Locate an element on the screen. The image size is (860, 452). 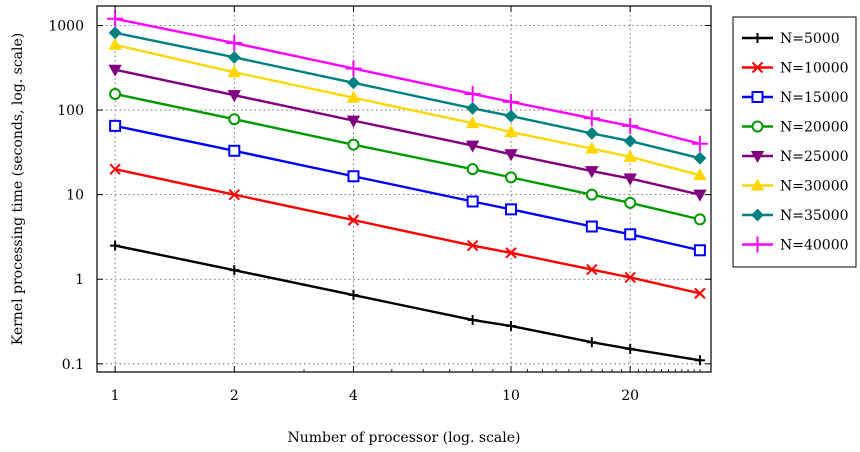
legend-label: N=10000 is located at coordinates (814, 69).